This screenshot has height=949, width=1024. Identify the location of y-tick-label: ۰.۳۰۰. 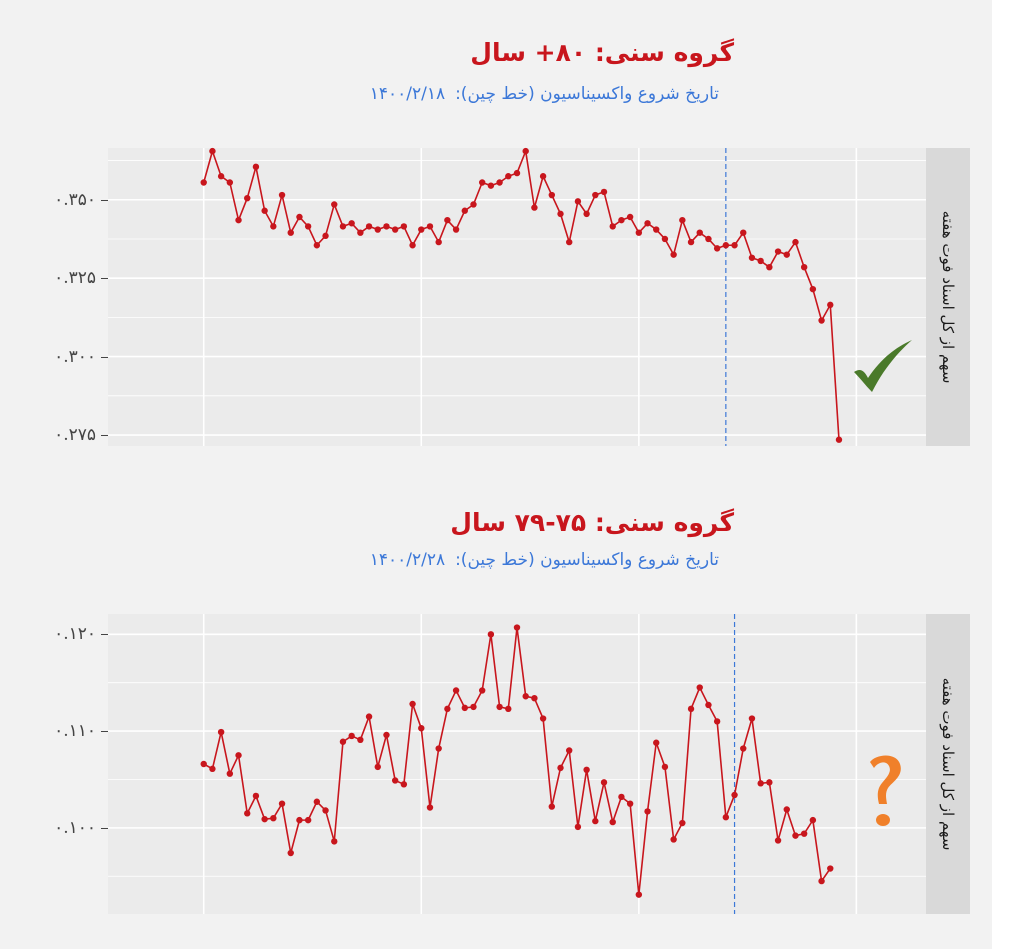
(75, 356).